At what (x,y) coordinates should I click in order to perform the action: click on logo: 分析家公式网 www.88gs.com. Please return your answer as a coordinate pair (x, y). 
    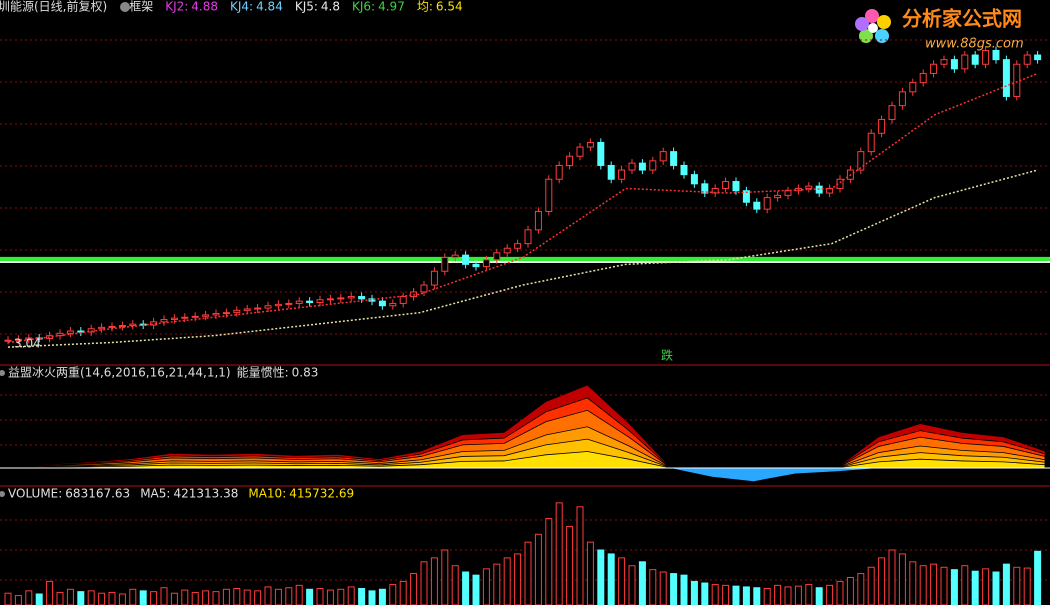
    Looking at the image, I should click on (939, 29).